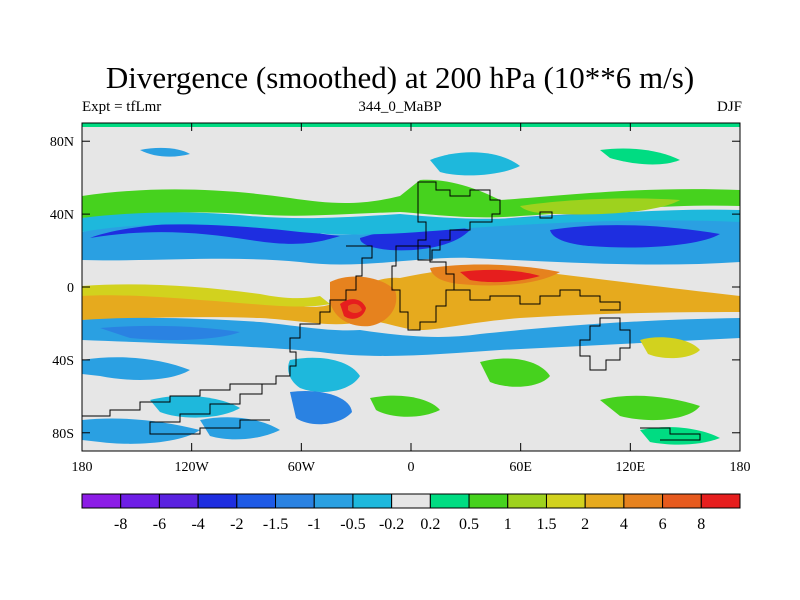 Image resolution: width=800 pixels, height=600 pixels. I want to click on field-arctic-cyan, so click(475, 164).